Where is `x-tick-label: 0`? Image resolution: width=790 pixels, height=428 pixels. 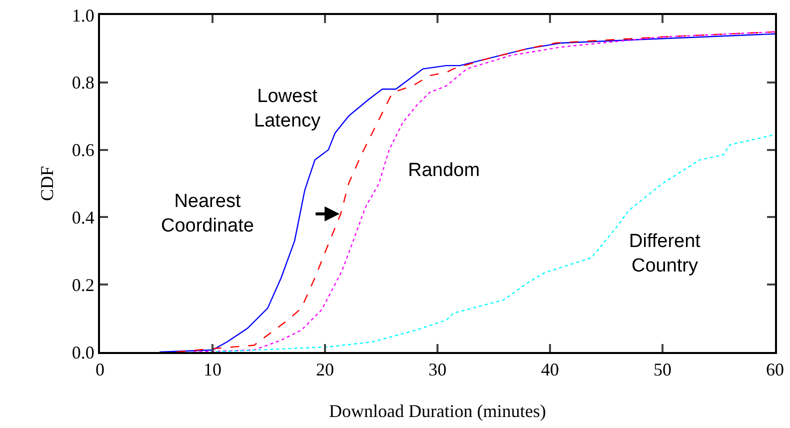 x-tick-label: 0 is located at coordinates (100, 370).